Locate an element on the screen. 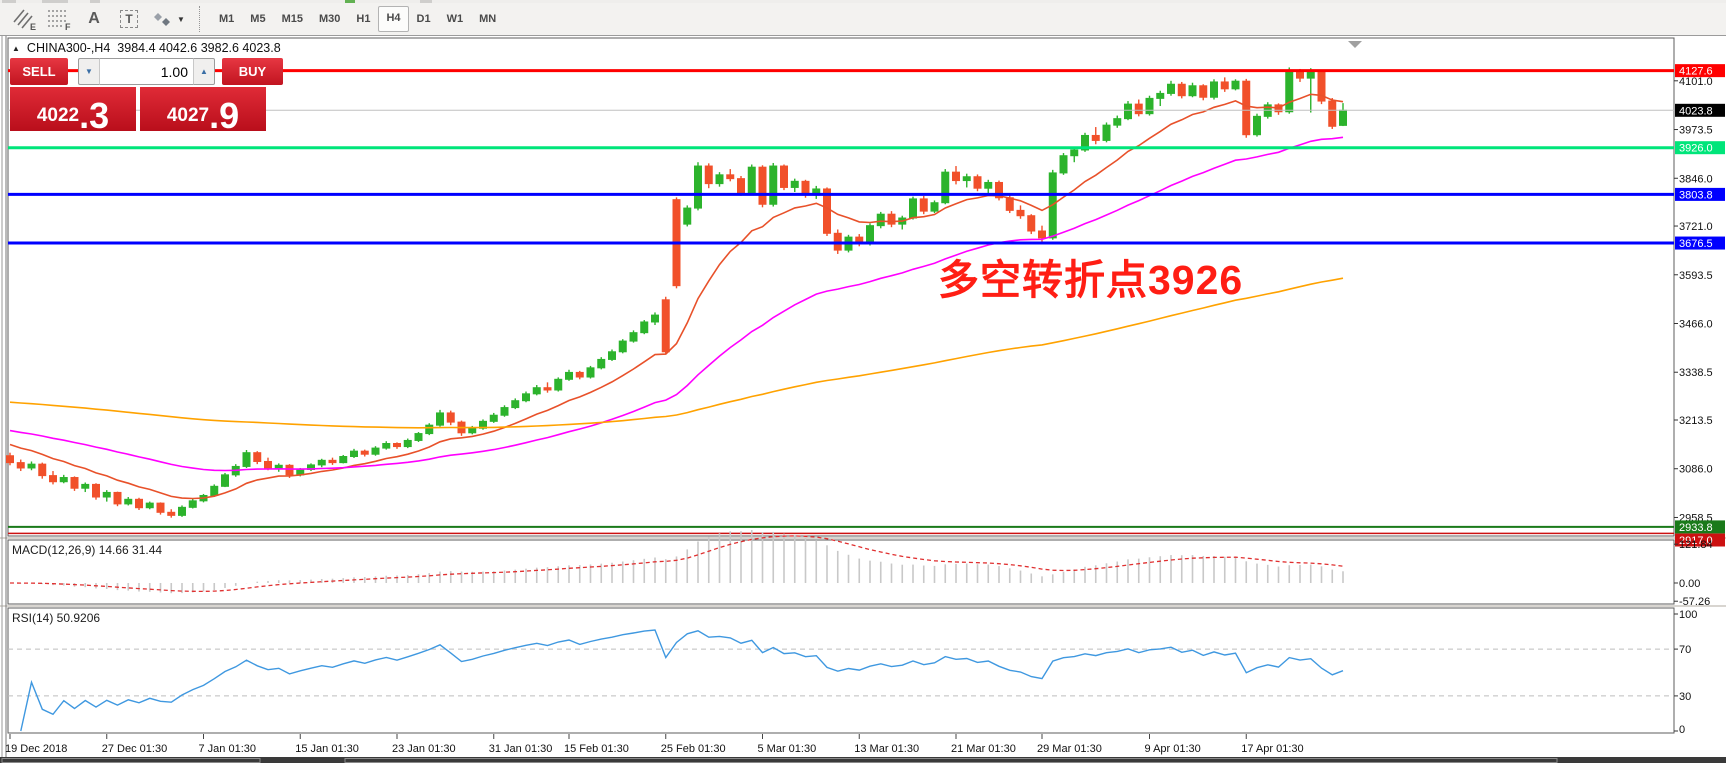  price-tick-label: 3466.0 is located at coordinates (1696, 324).